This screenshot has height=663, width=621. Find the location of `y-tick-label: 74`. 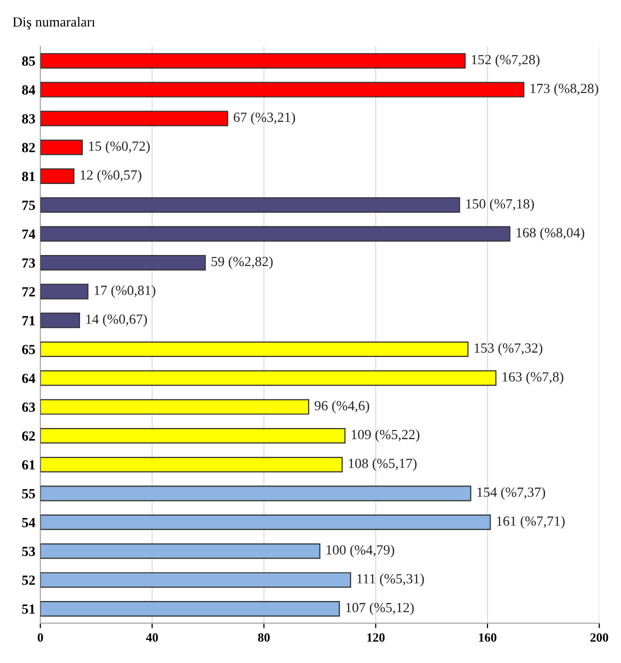

y-tick-label: 74 is located at coordinates (29, 234).